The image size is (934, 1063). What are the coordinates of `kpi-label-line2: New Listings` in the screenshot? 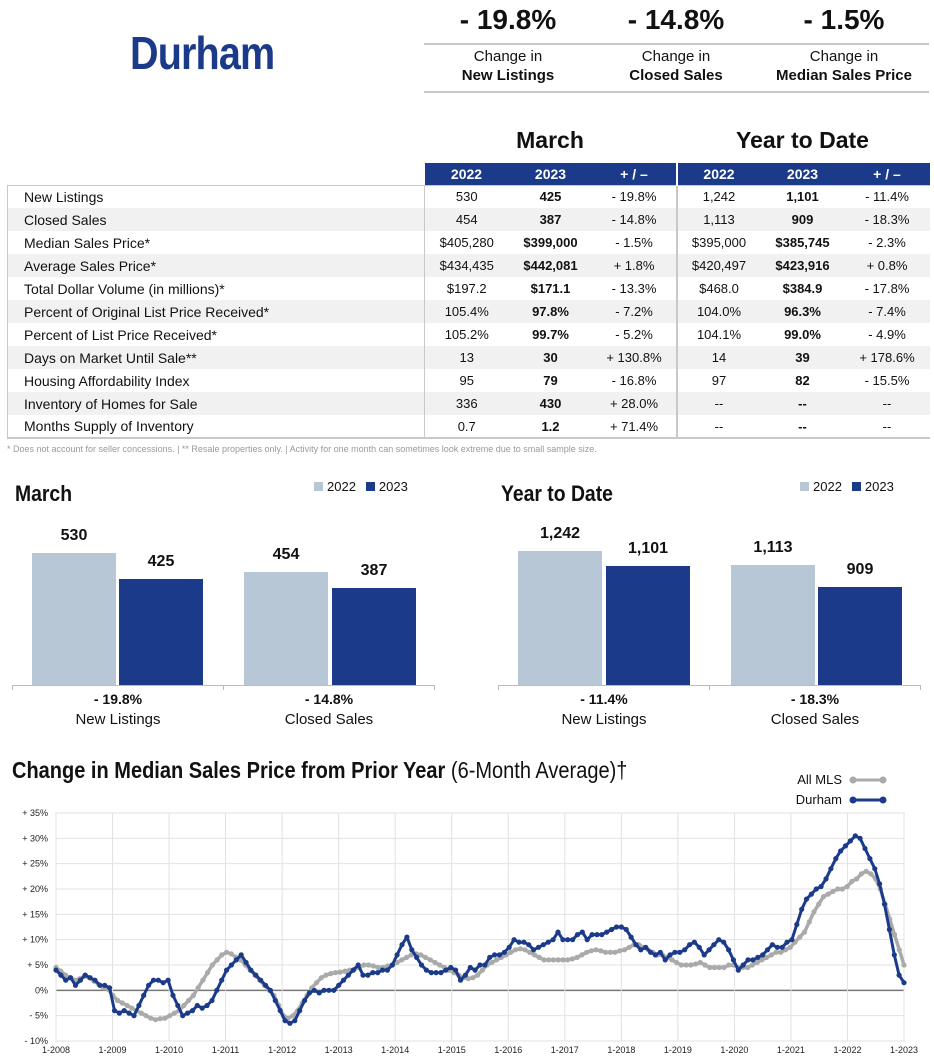 It's located at (508, 75).